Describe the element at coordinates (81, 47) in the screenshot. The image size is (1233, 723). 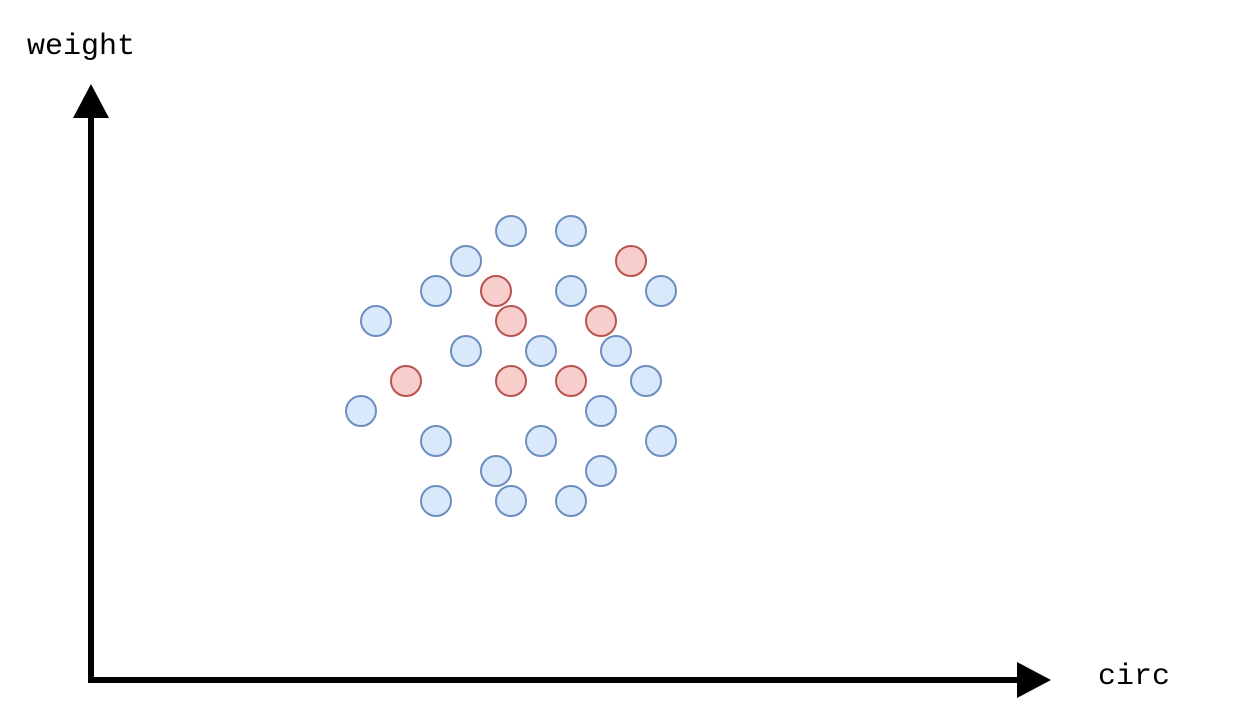
I see `y-axis-label: weight` at that location.